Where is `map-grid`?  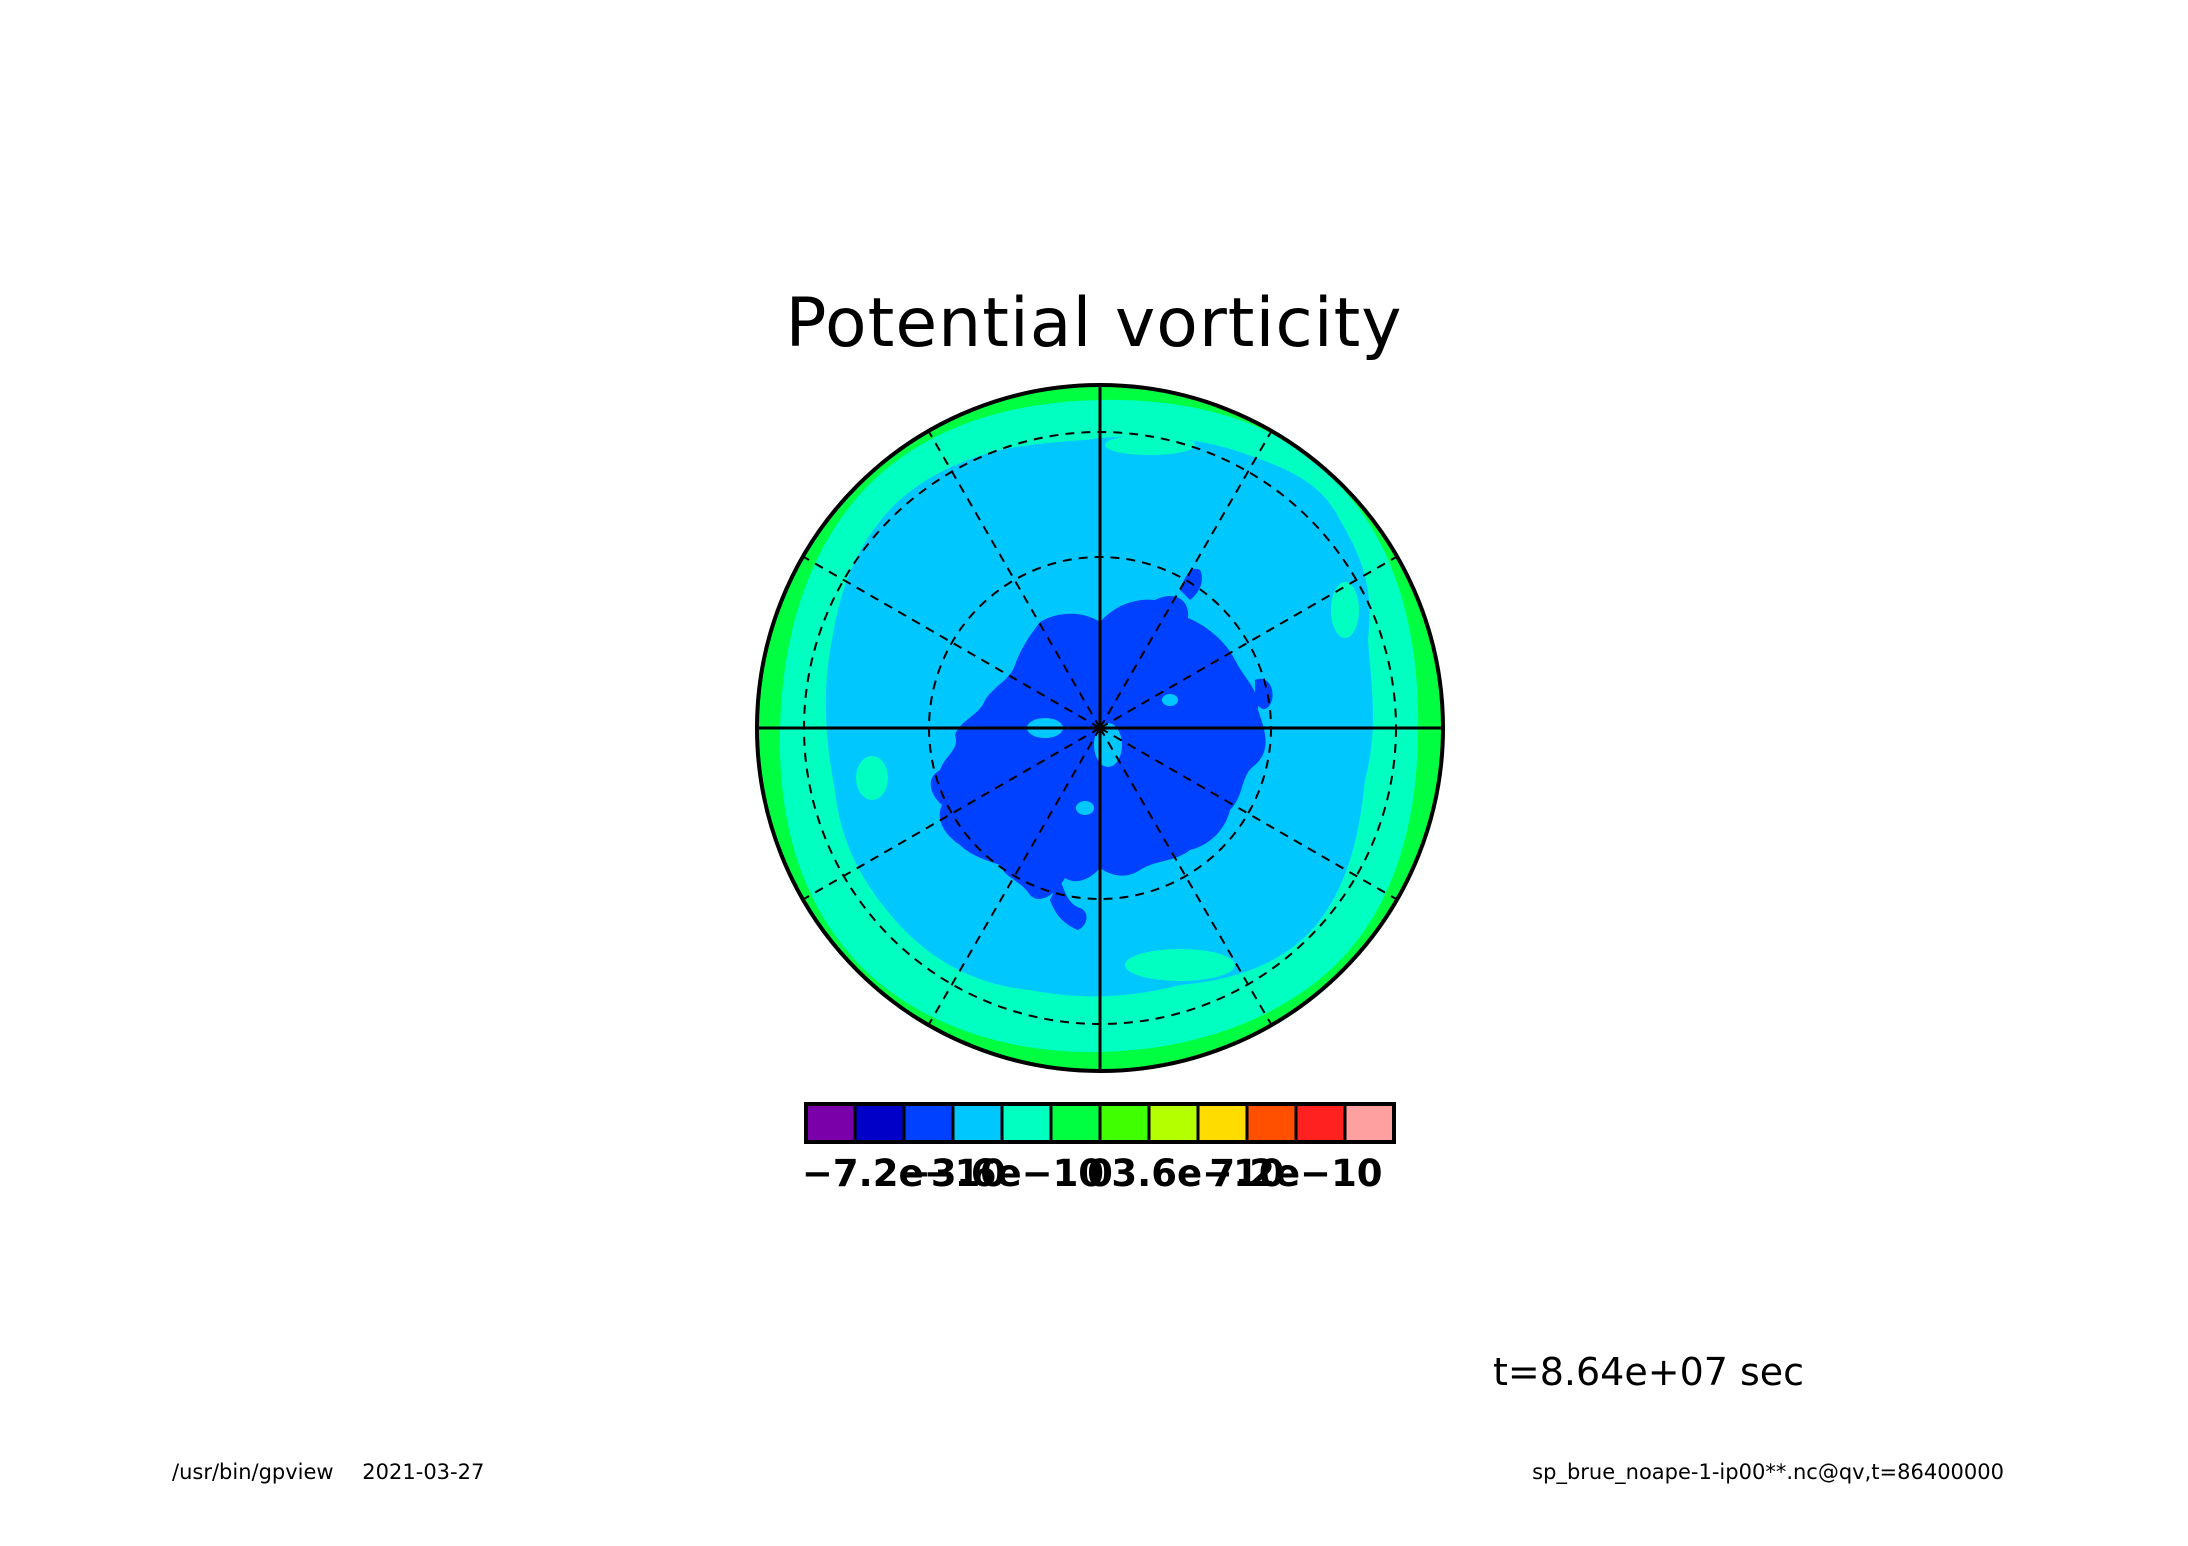 map-grid is located at coordinates (1100, 728).